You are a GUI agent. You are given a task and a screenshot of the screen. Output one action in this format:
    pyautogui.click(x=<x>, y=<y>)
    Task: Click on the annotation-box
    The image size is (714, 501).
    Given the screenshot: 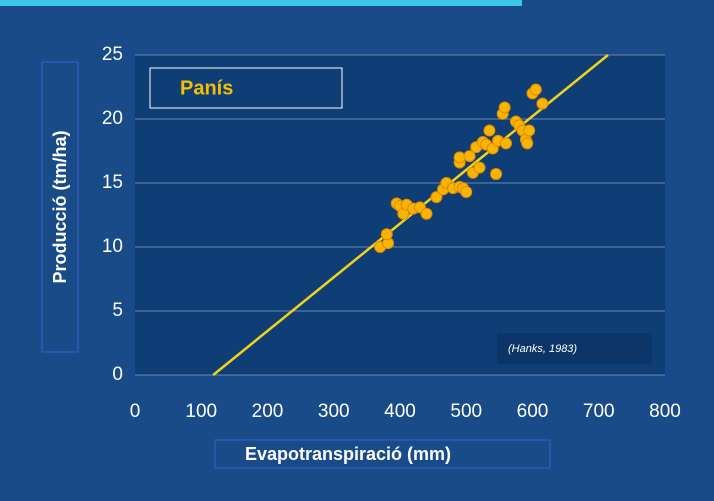 What is the action you would take?
    pyautogui.click(x=574, y=348)
    